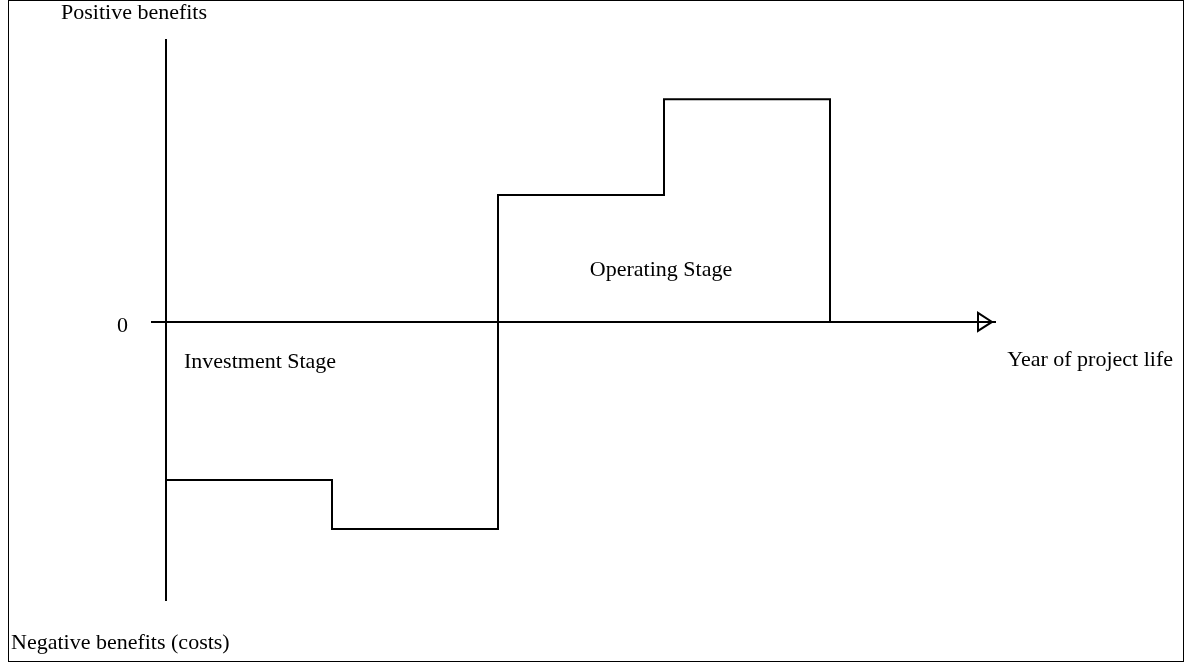 The height and width of the screenshot is (671, 1194). I want to click on annotation: Investment Stage, so click(260, 360).